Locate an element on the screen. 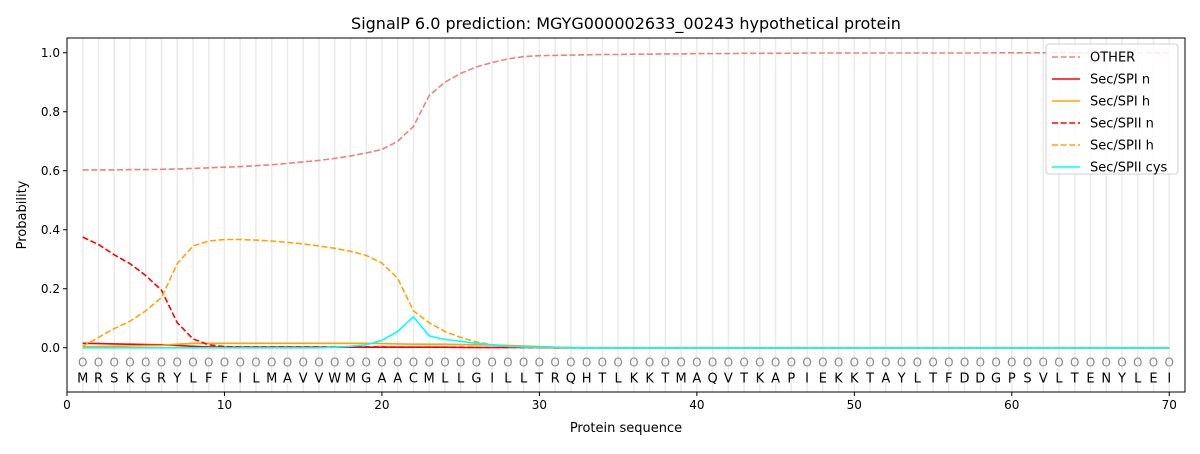 The height and width of the screenshot is (454, 1200). y-tick-label: 0.8 is located at coordinates (50, 112).